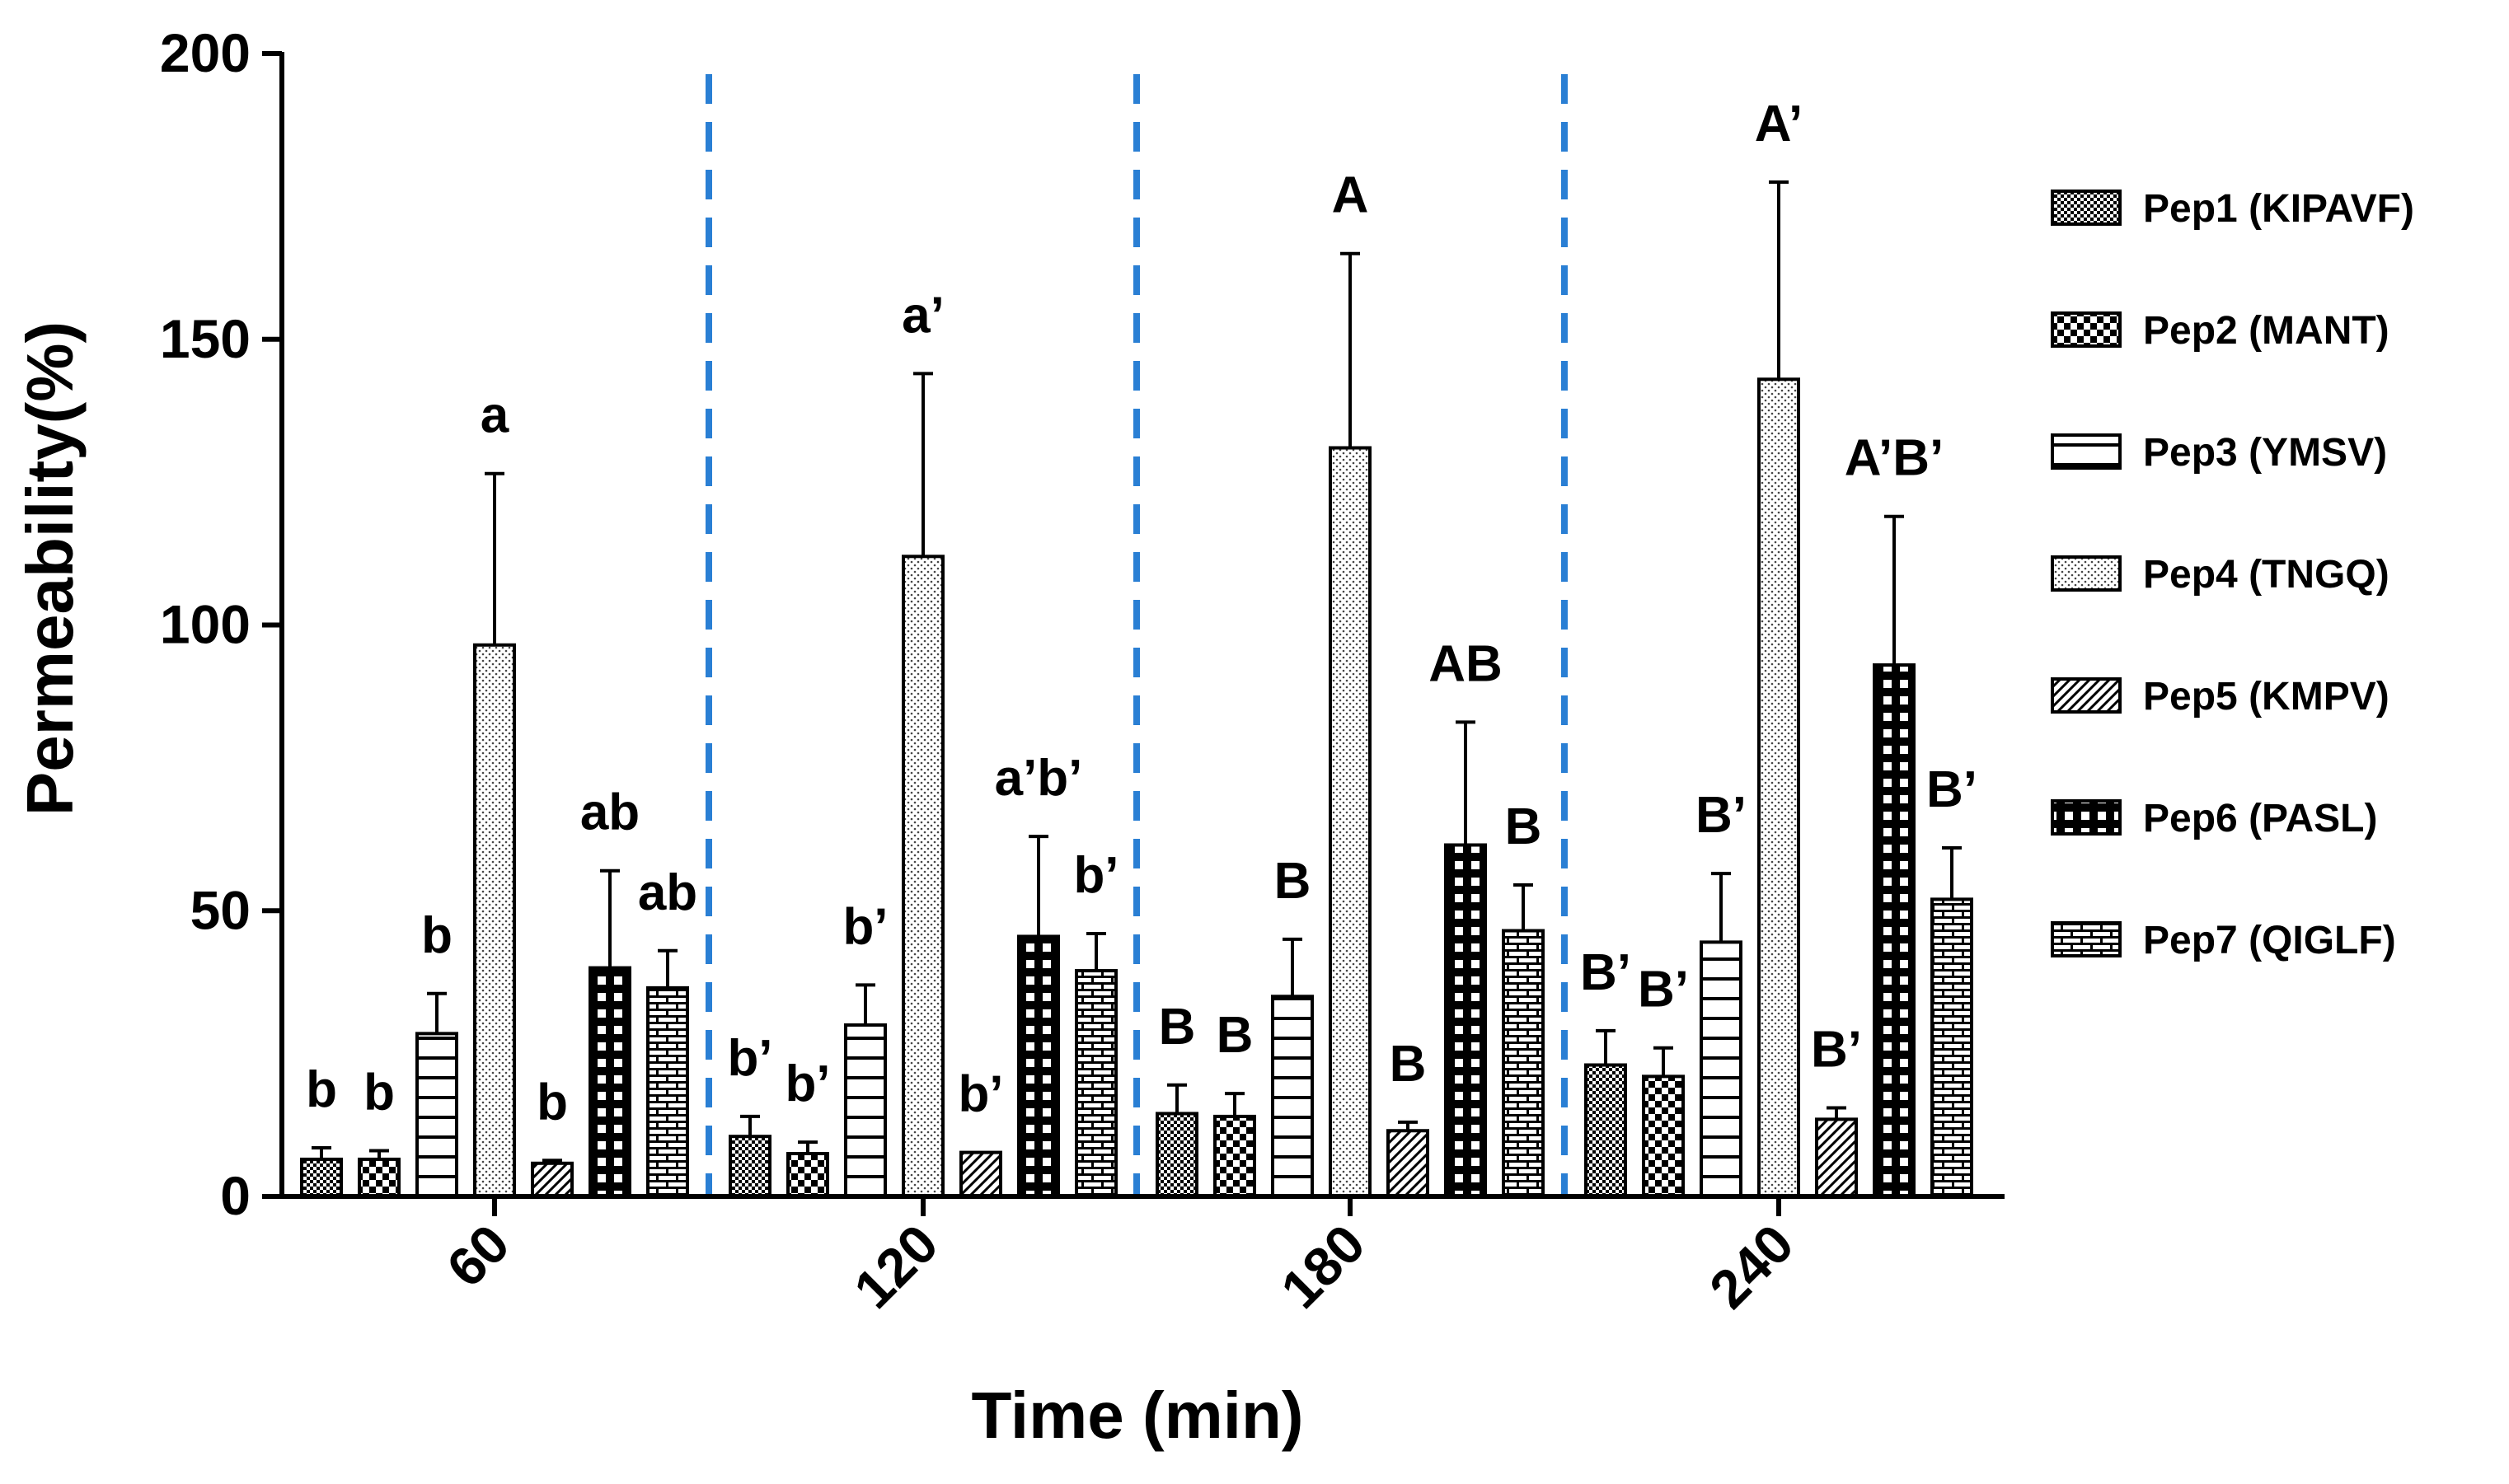  I want to click on legend-label: Pep4 (TNGQ), so click(2266, 575).